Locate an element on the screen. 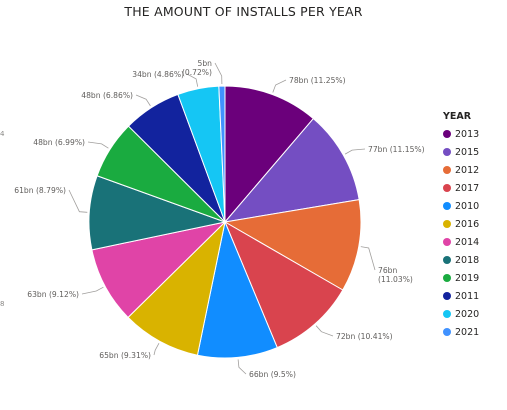  pie-slice-2013 is located at coordinates (269, 154).